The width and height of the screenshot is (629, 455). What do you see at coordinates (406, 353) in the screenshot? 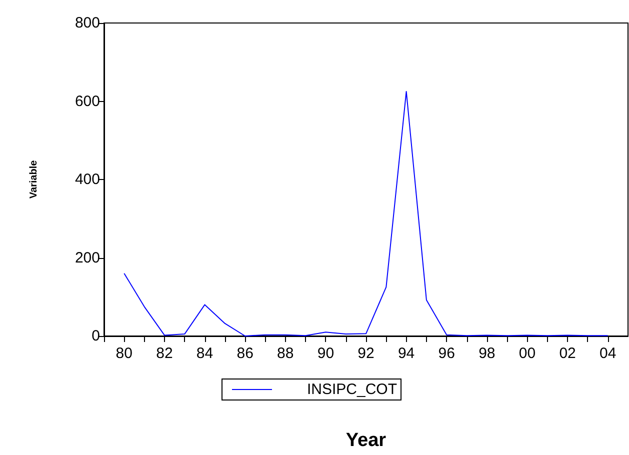
I see `x-tick-label: 94` at bounding box center [406, 353].